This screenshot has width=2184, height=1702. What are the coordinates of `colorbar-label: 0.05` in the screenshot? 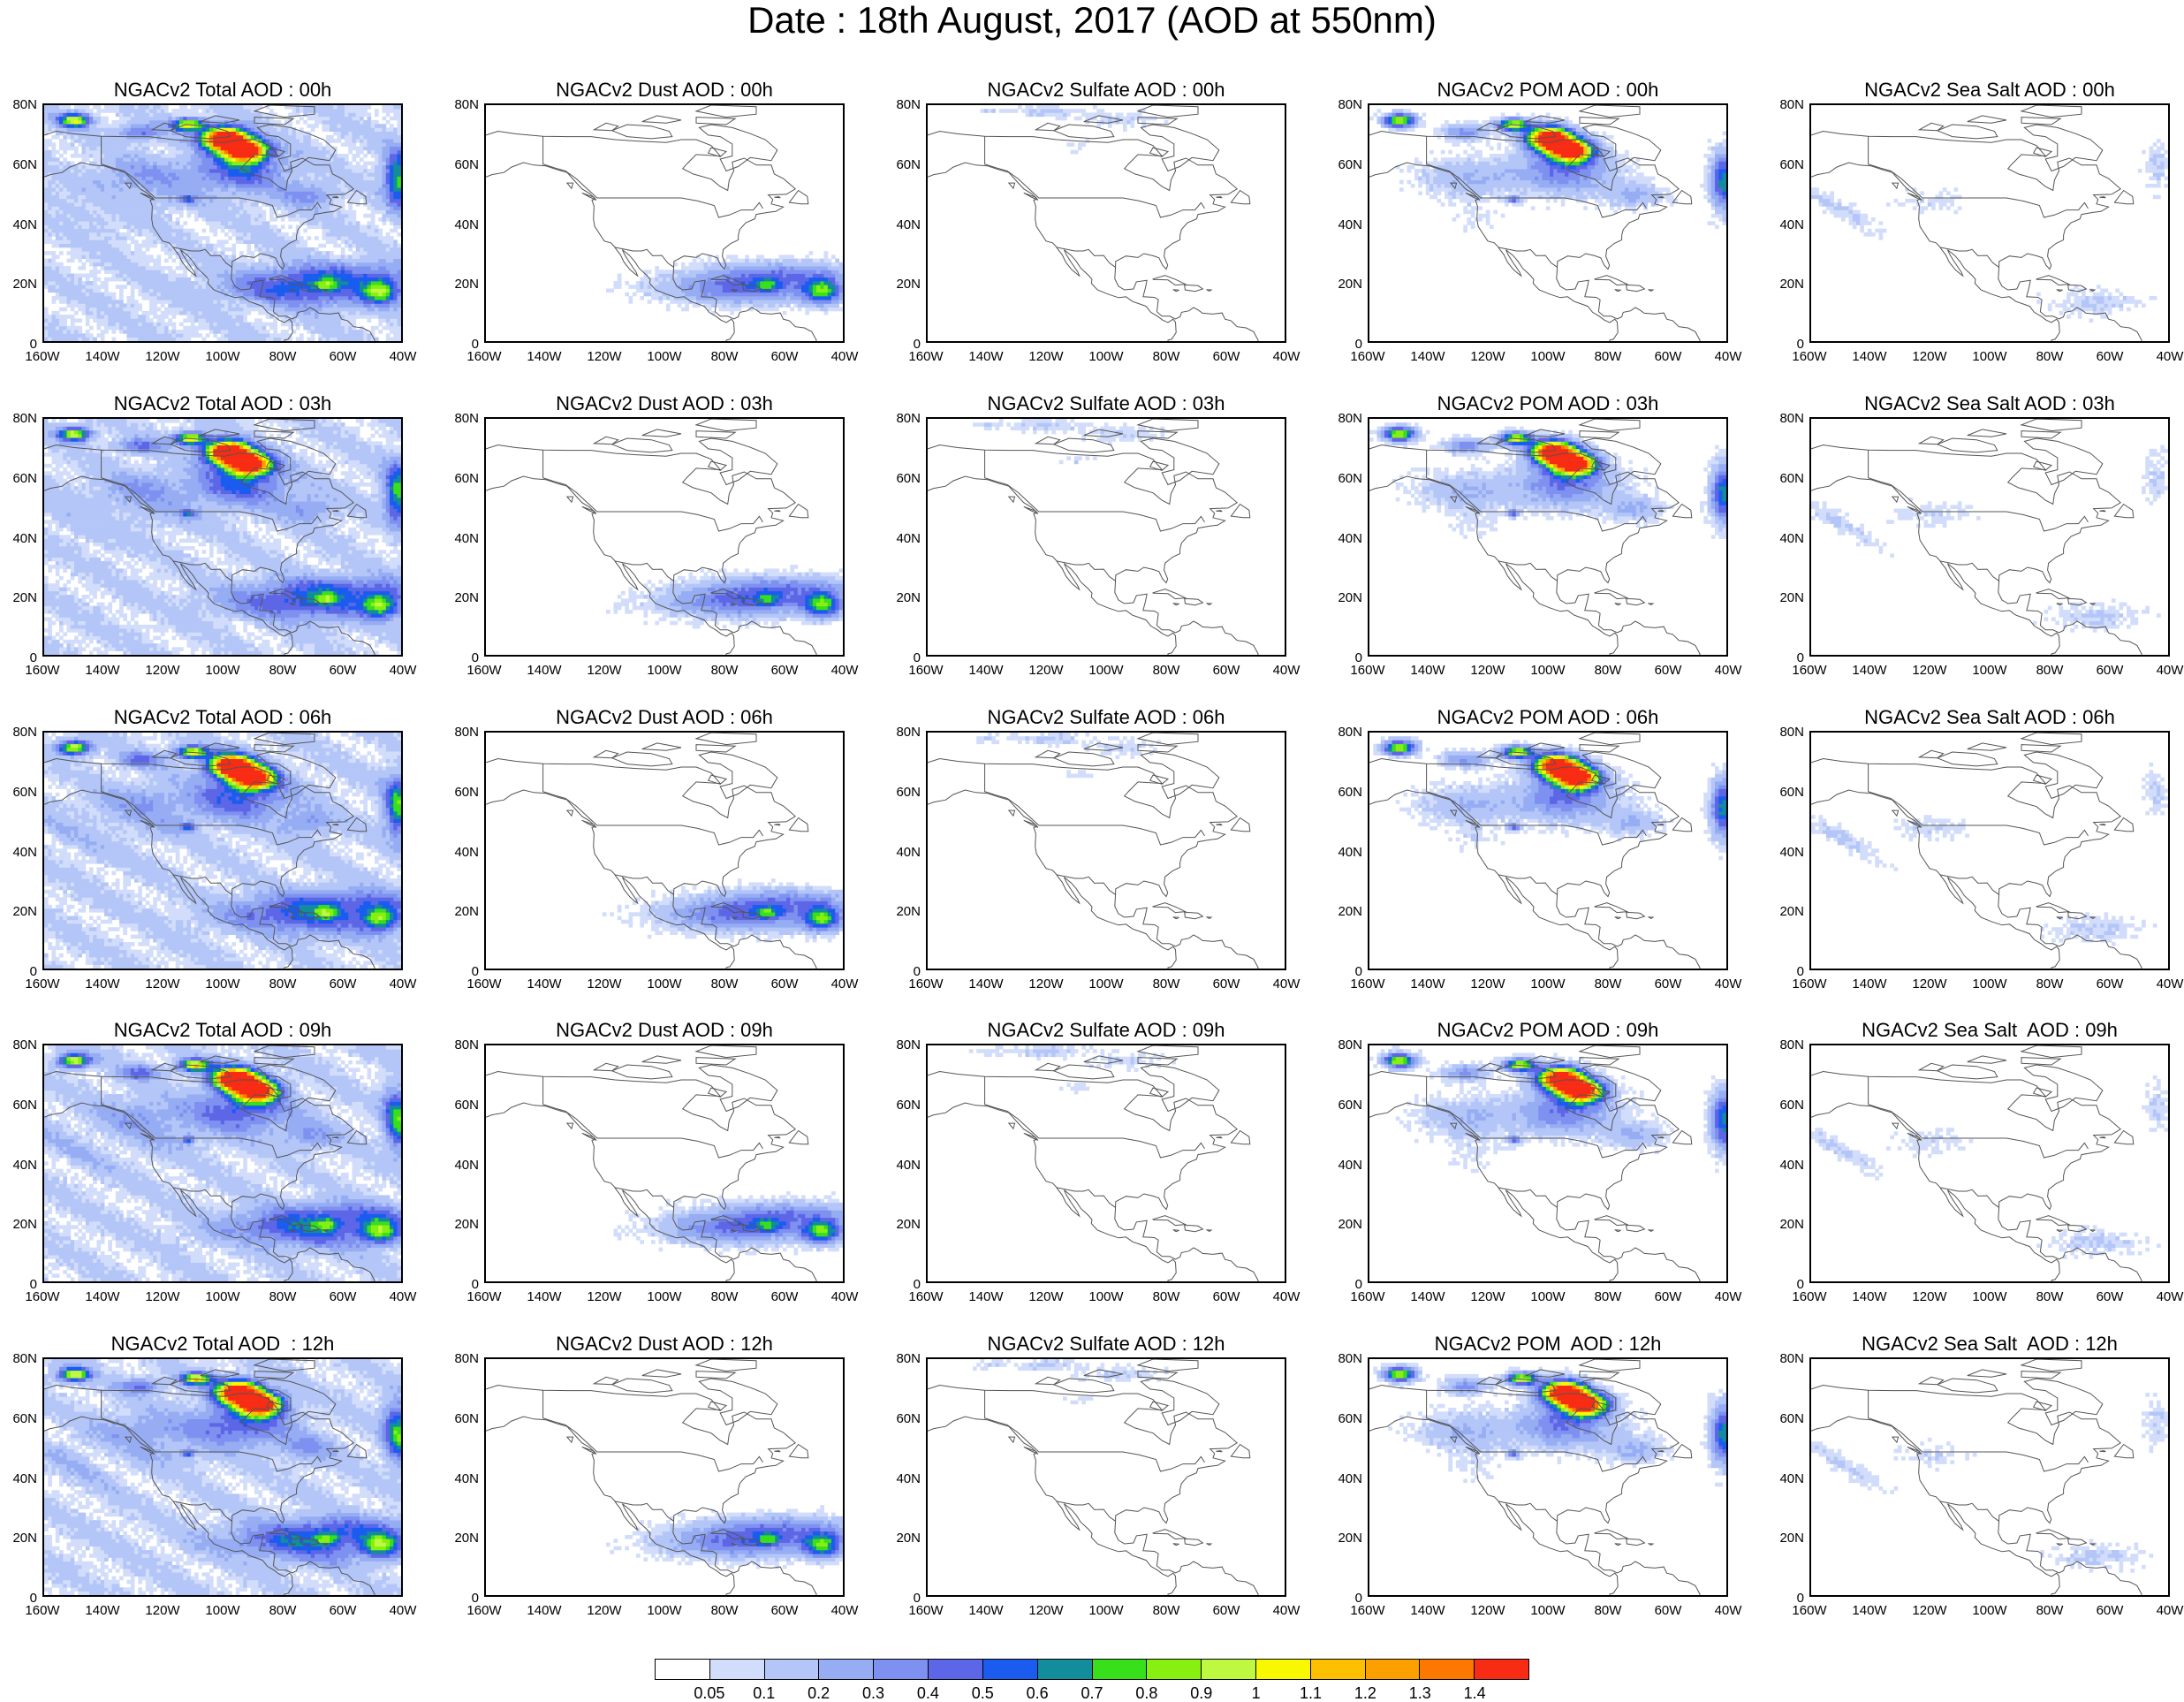 It's located at (710, 1693).